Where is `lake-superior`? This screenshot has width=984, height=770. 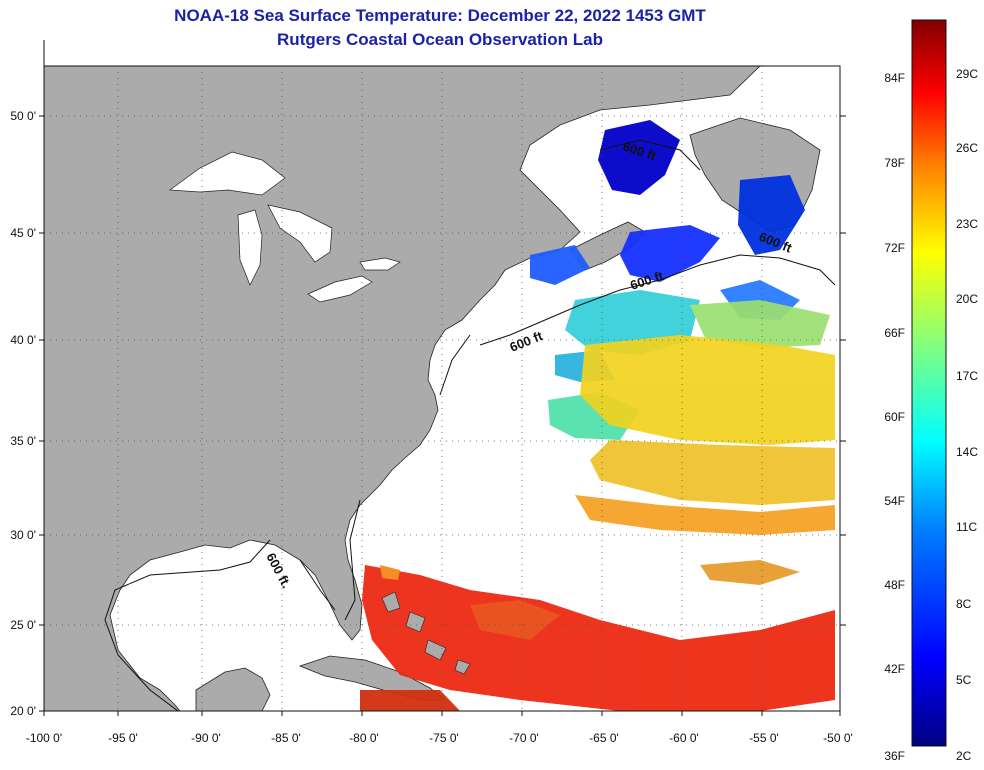 lake-superior is located at coordinates (227, 173).